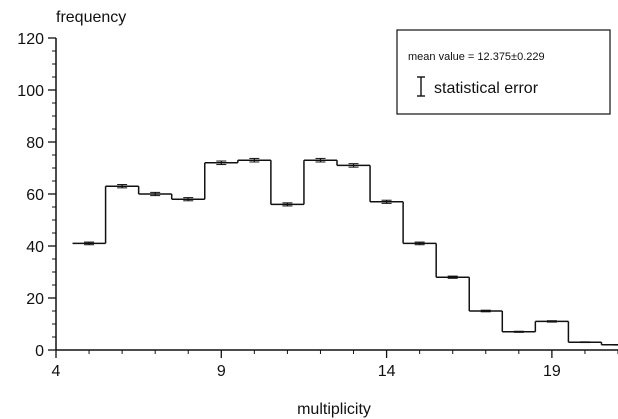 The width and height of the screenshot is (618, 419). I want to click on y-tick-label: 0, so click(39, 351).